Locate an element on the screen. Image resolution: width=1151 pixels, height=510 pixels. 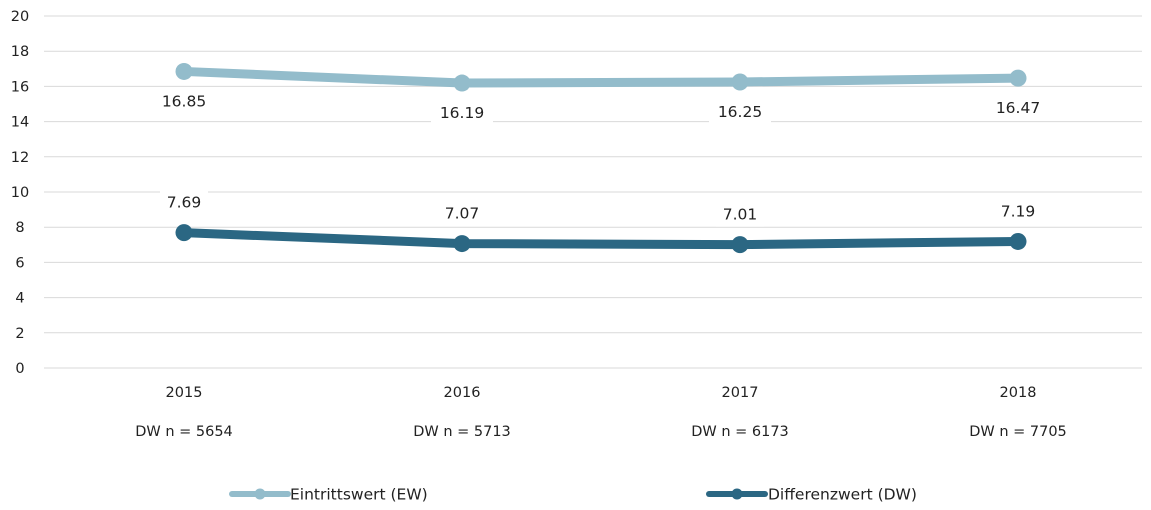
y-tick-label: 12 is located at coordinates (20, 158).